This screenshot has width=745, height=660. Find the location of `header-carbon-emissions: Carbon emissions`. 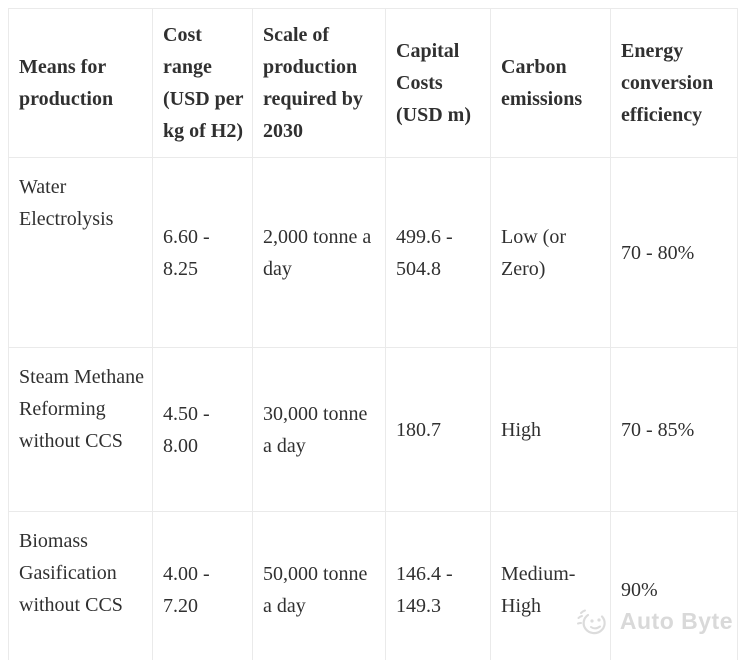

header-carbon-emissions: Carbon emissions is located at coordinates (550, 83).